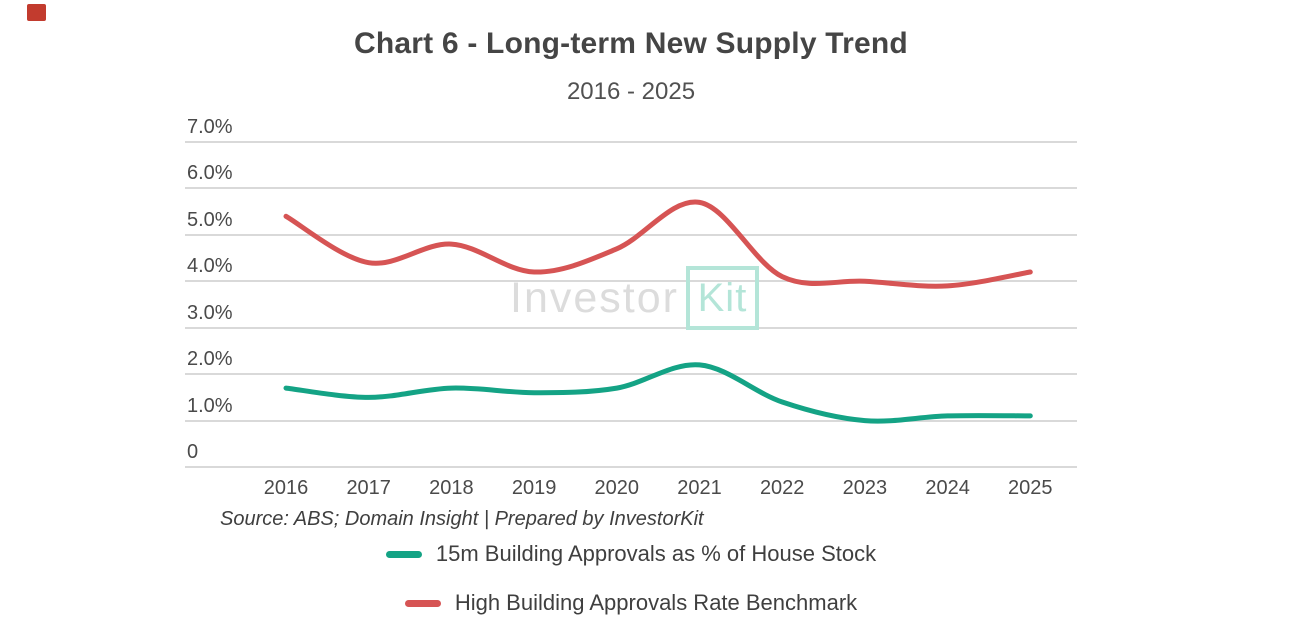 The height and width of the screenshot is (640, 1296). What do you see at coordinates (617, 488) in the screenshot?
I see `x-tick-label: 2020` at bounding box center [617, 488].